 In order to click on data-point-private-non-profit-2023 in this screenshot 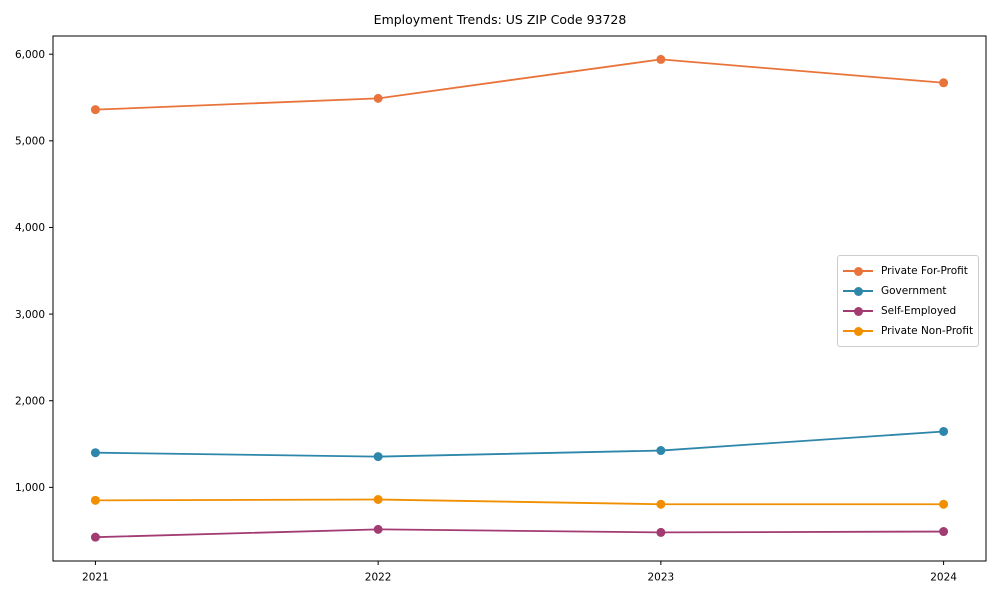, I will do `click(661, 504)`.